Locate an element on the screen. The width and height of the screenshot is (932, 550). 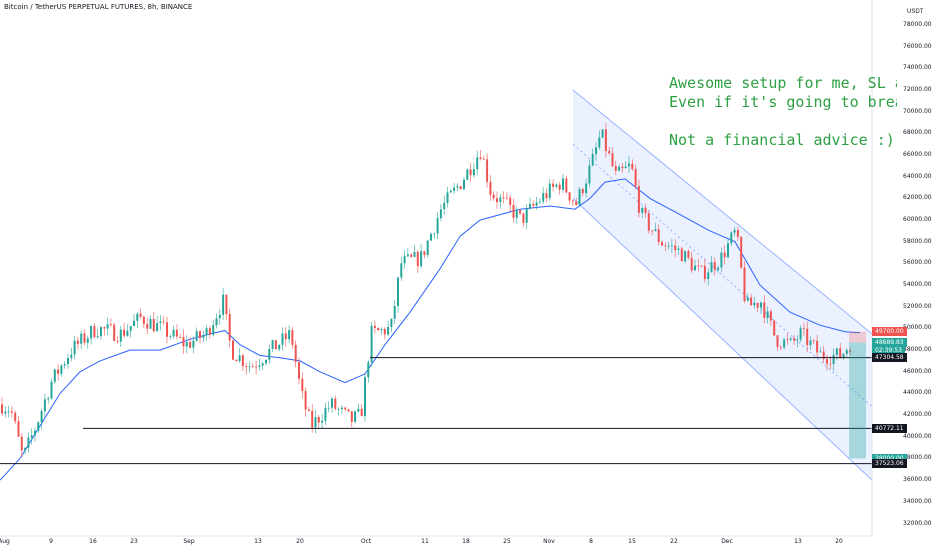
time-tick-label: 22 is located at coordinates (674, 541).